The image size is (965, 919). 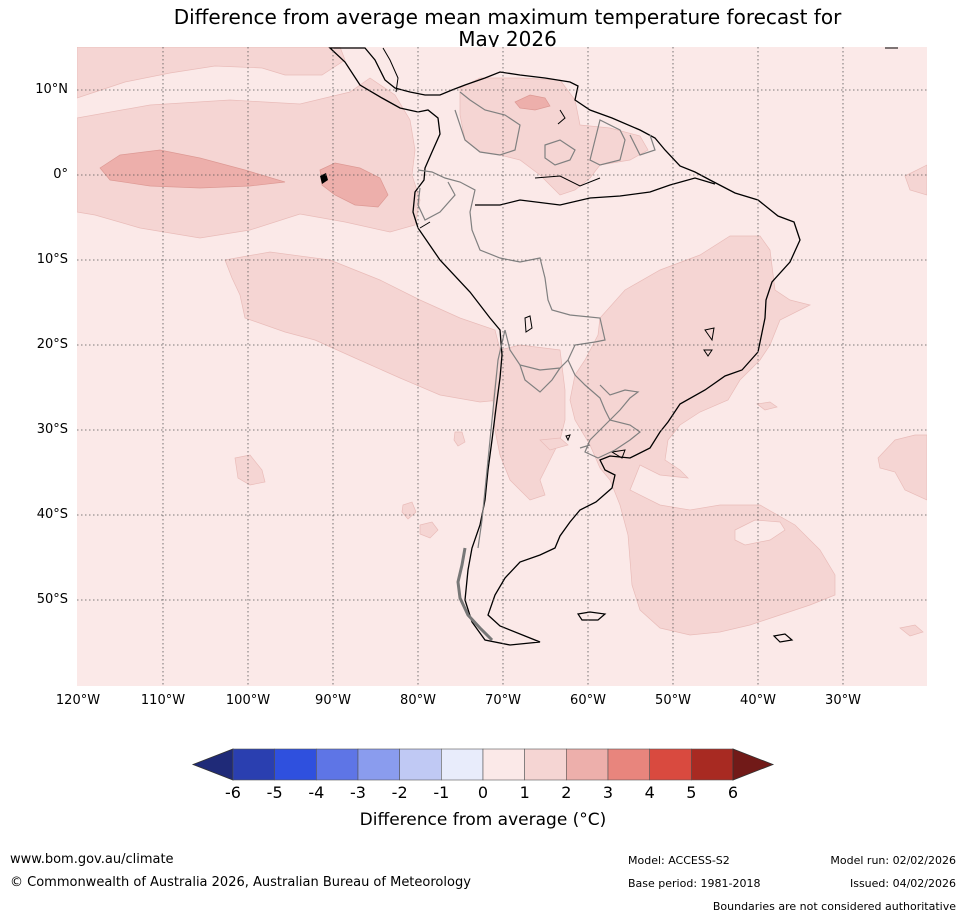 I want to click on colorbar-extend-low, so click(x=212, y=764).